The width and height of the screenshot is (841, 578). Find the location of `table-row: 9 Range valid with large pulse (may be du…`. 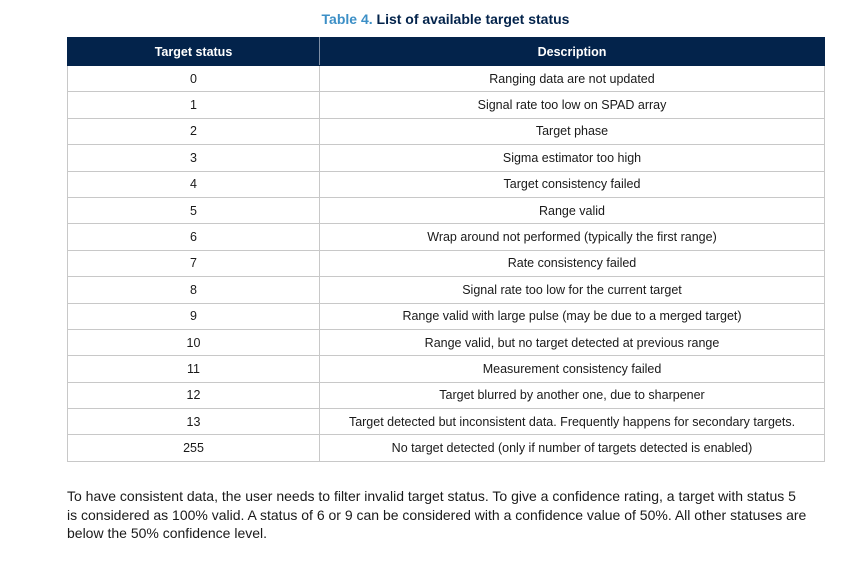

table-row: 9 Range valid with large pulse (may be du… is located at coordinates (446, 316).